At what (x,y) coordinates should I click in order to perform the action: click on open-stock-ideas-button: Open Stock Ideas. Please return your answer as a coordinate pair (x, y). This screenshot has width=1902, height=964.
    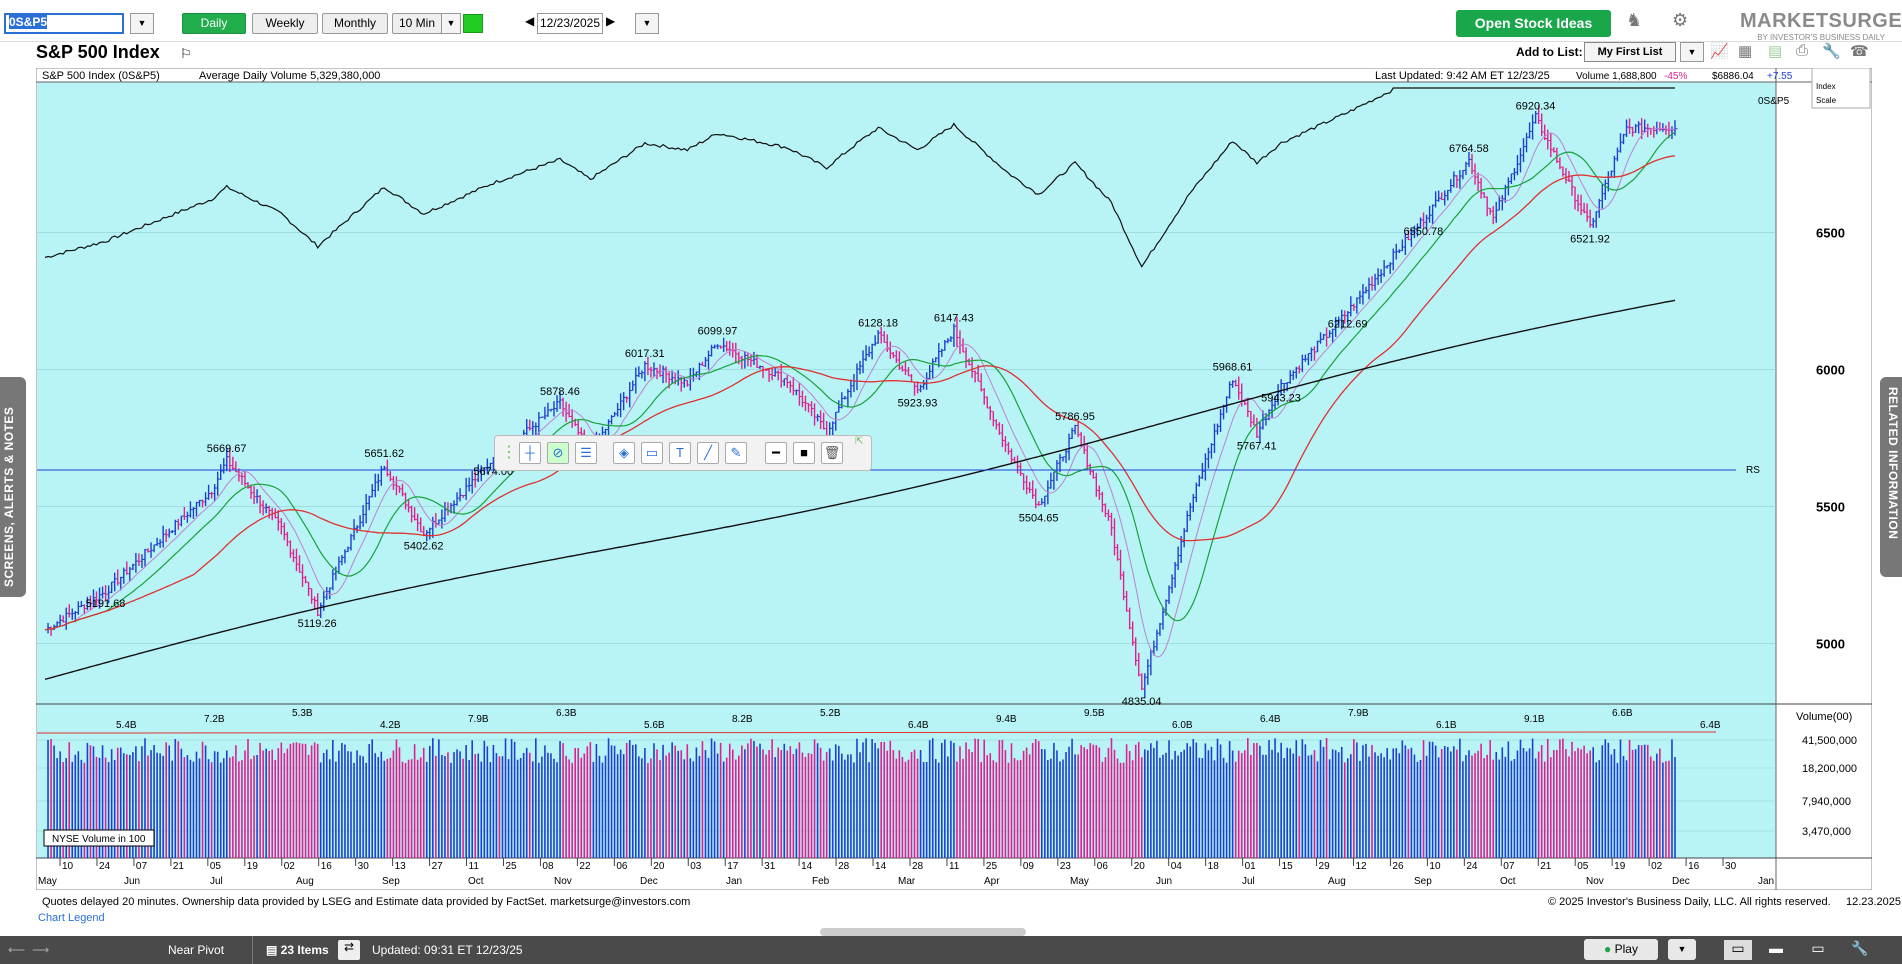
    Looking at the image, I should click on (1533, 23).